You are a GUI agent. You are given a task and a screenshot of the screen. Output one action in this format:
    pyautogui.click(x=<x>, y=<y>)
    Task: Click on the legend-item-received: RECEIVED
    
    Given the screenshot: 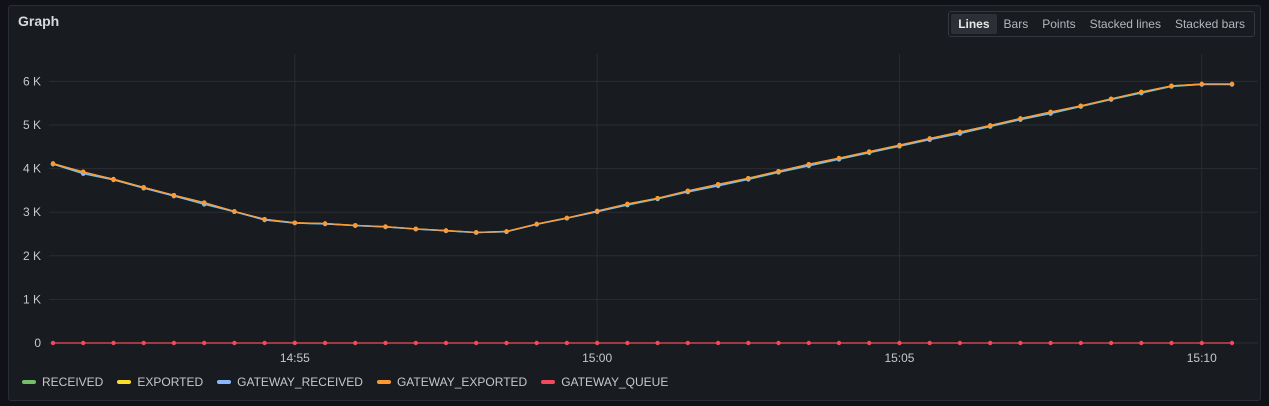 What is the action you would take?
    pyautogui.click(x=62, y=382)
    